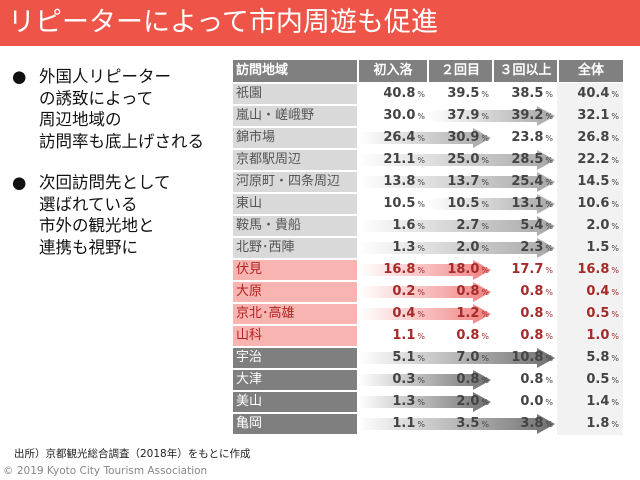 The height and width of the screenshot is (480, 640). What do you see at coordinates (461, 160) in the screenshot?
I see `second-visit-value: 25.0%` at bounding box center [461, 160].